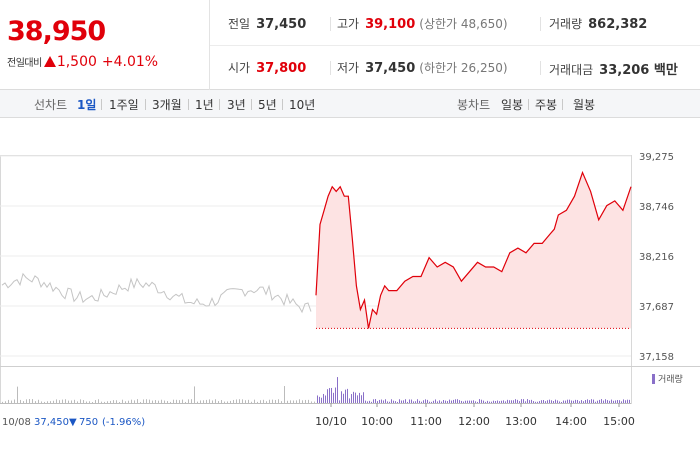 The width and height of the screenshot is (700, 450). I want to click on candle-weekly-tab: 주봉, so click(546, 105).